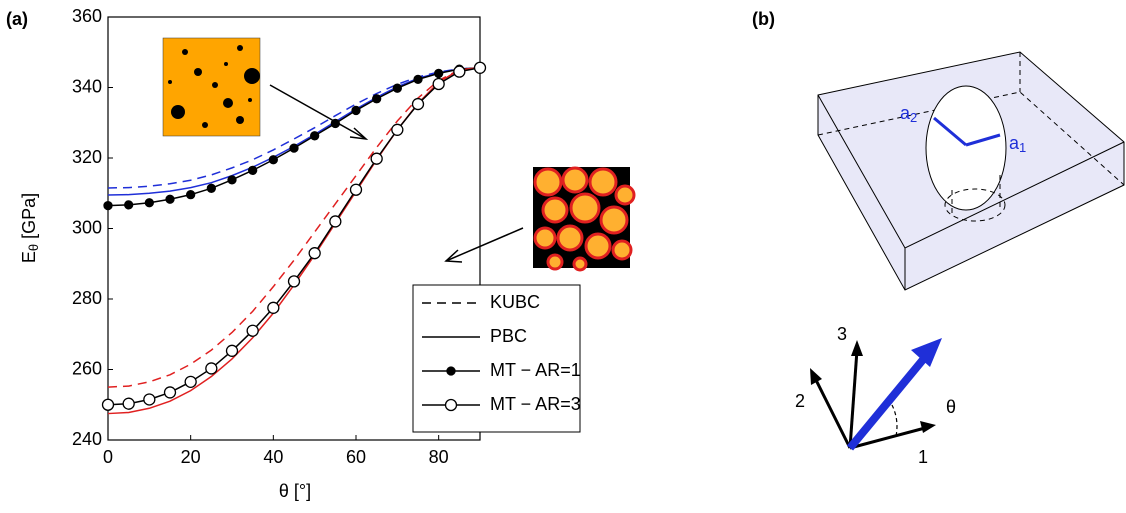 The height and width of the screenshot is (513, 1126). What do you see at coordinates (30, 228) in the screenshot?
I see `y-axis-label: Eθ[GPa]` at bounding box center [30, 228].